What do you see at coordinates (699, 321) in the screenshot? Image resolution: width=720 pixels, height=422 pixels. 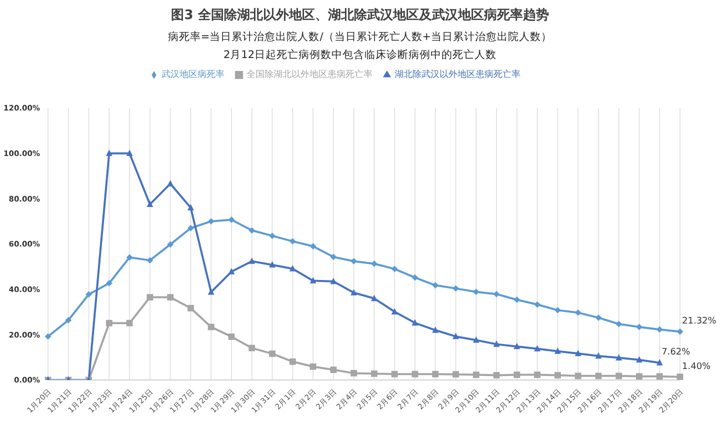 I see `data-label: 21.32%` at bounding box center [699, 321].